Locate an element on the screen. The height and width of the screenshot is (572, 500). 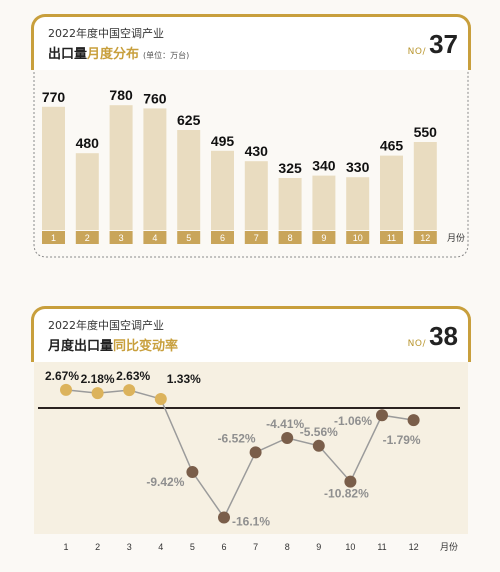
panel-header: 2022年度中国空调产业 出口量月度分布 (单位：万台) NO/ 37 is located at coordinates (251, 42).